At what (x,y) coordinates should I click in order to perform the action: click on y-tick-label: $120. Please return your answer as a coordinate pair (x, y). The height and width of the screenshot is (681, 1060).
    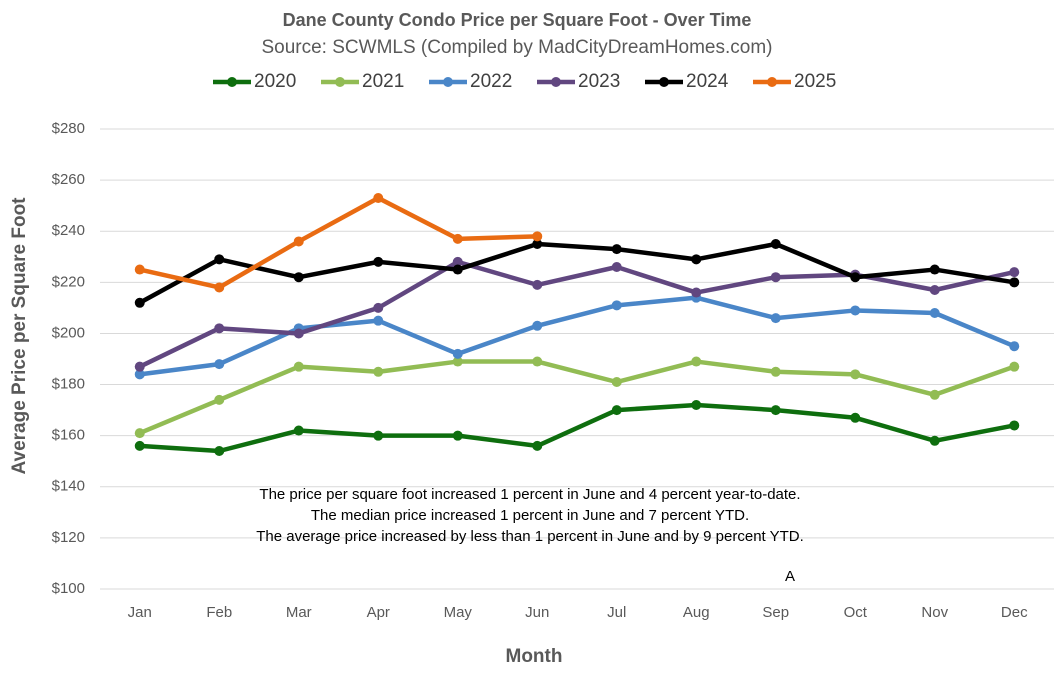
    Looking at the image, I should click on (68, 537).